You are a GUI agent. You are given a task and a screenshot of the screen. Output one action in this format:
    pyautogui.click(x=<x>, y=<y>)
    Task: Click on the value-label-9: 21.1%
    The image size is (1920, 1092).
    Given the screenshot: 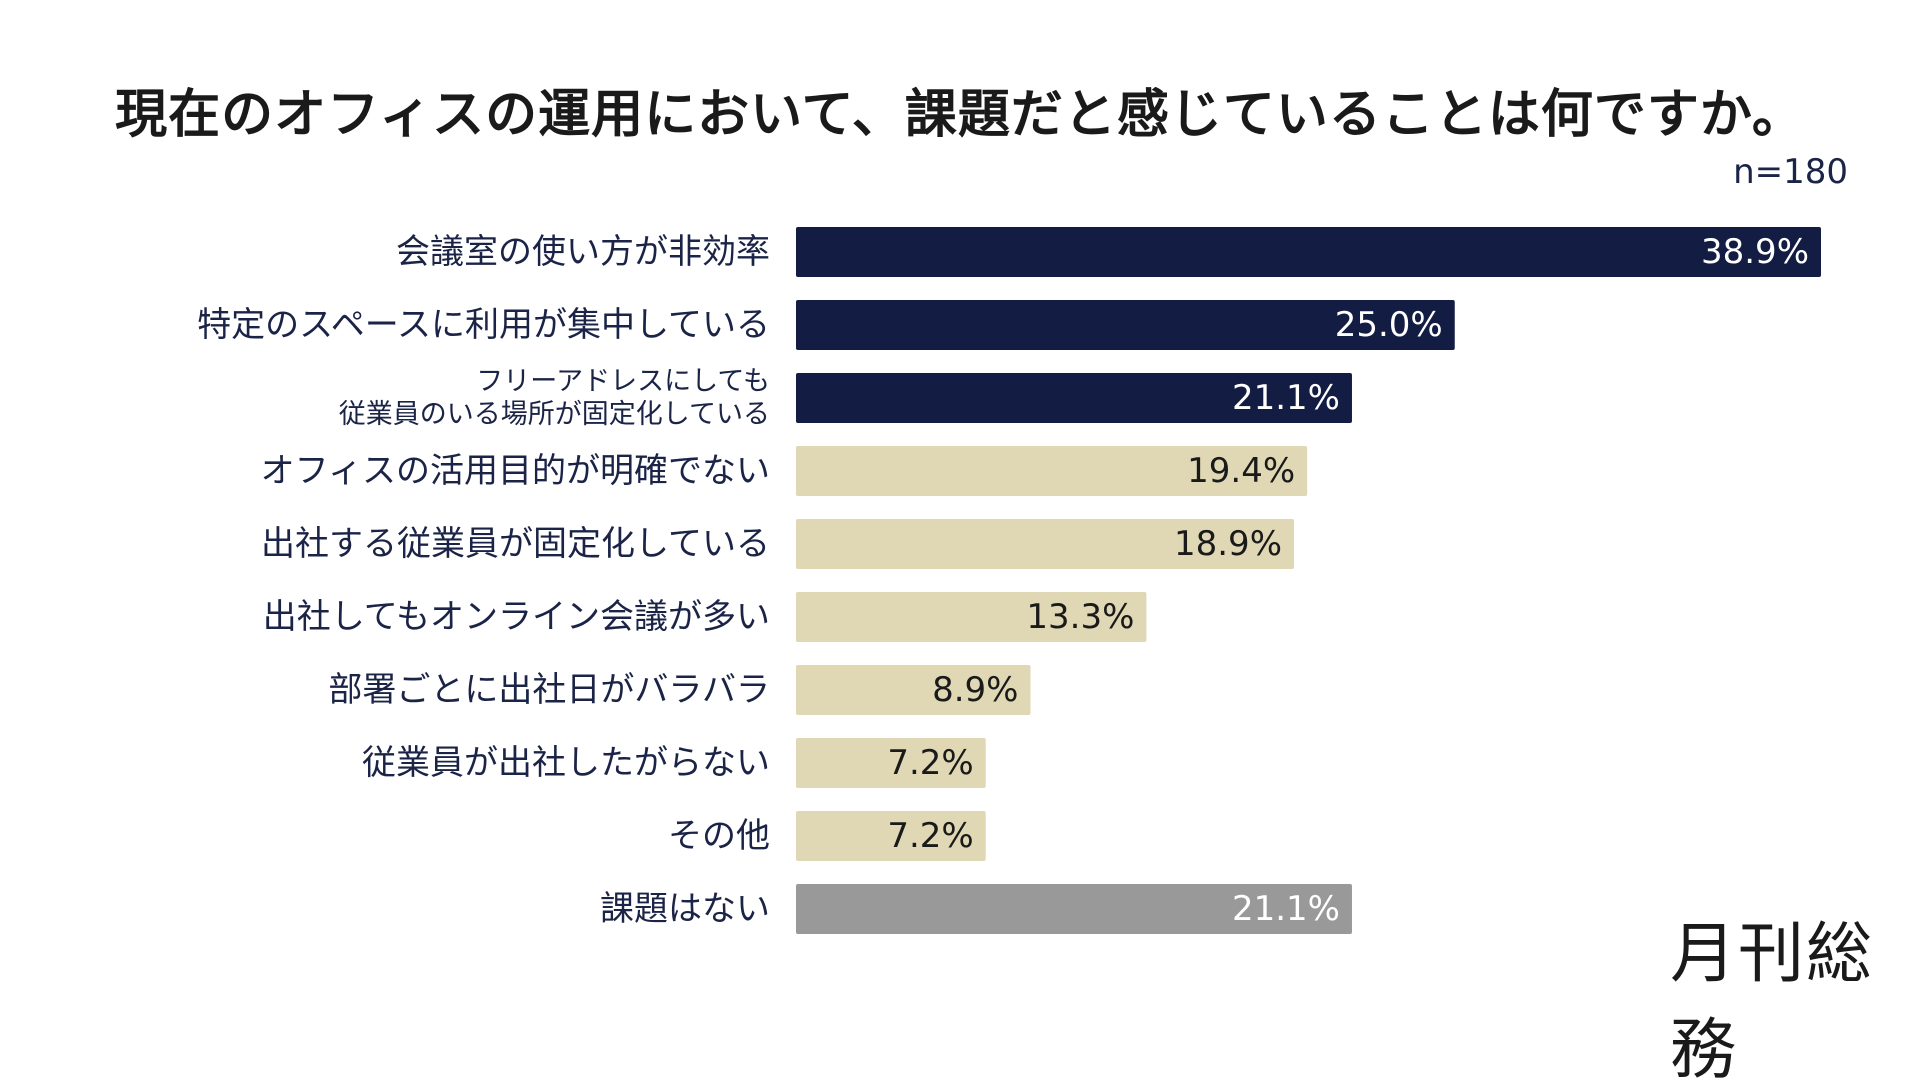 What is the action you would take?
    pyautogui.click(x=1286, y=909)
    